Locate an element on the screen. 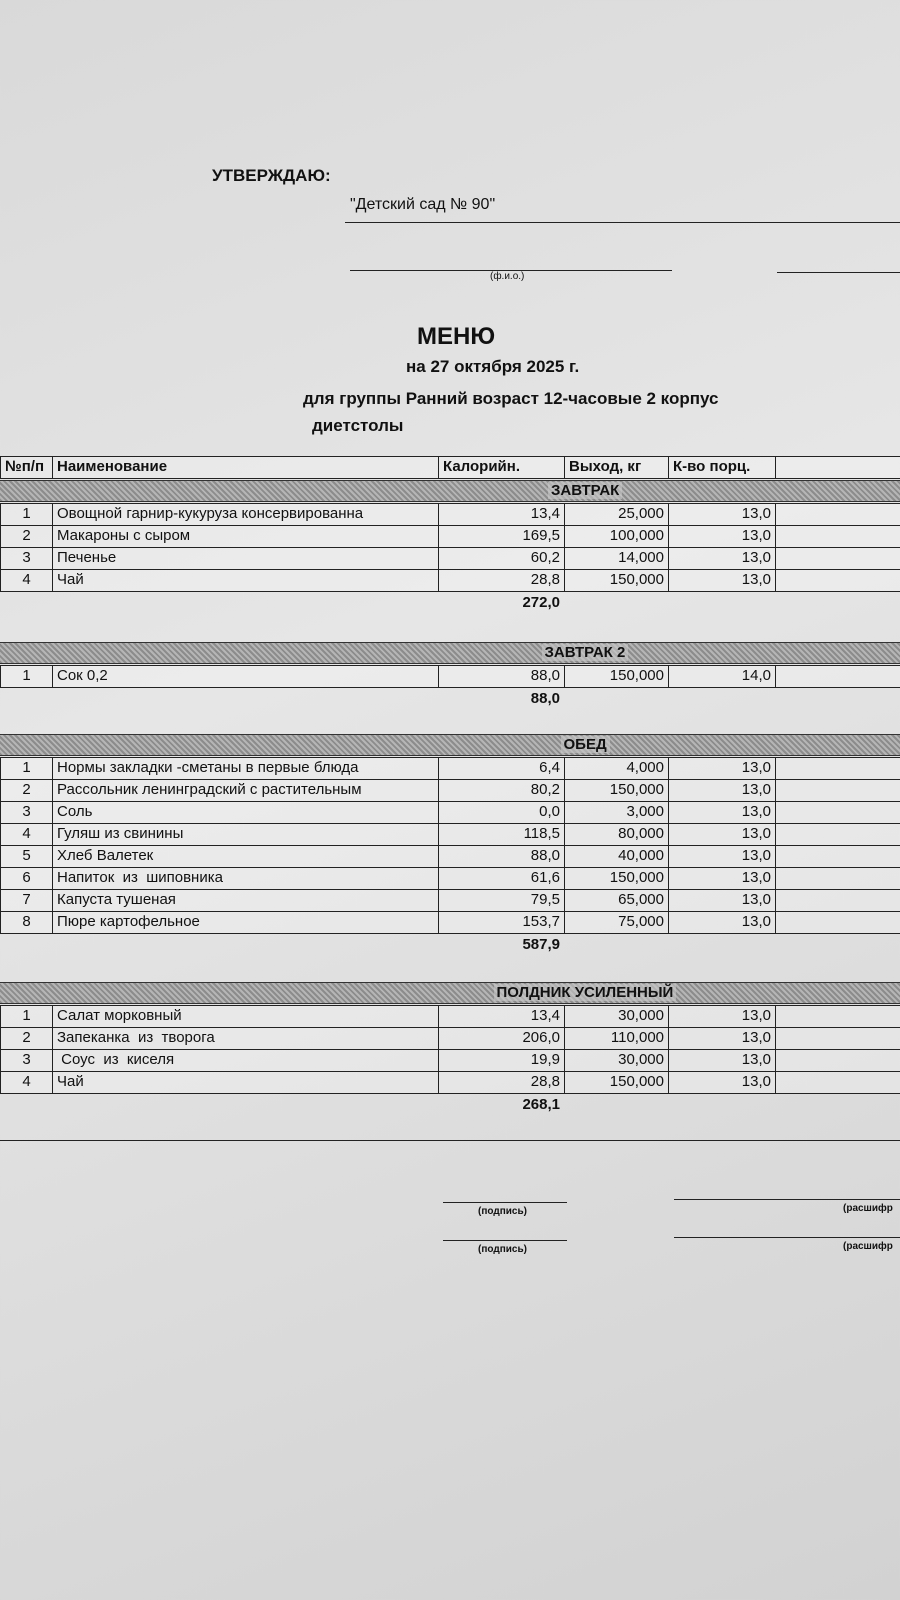 This screenshot has width=900, height=1600. row-cell: 88,0 is located at coordinates (501, 856).